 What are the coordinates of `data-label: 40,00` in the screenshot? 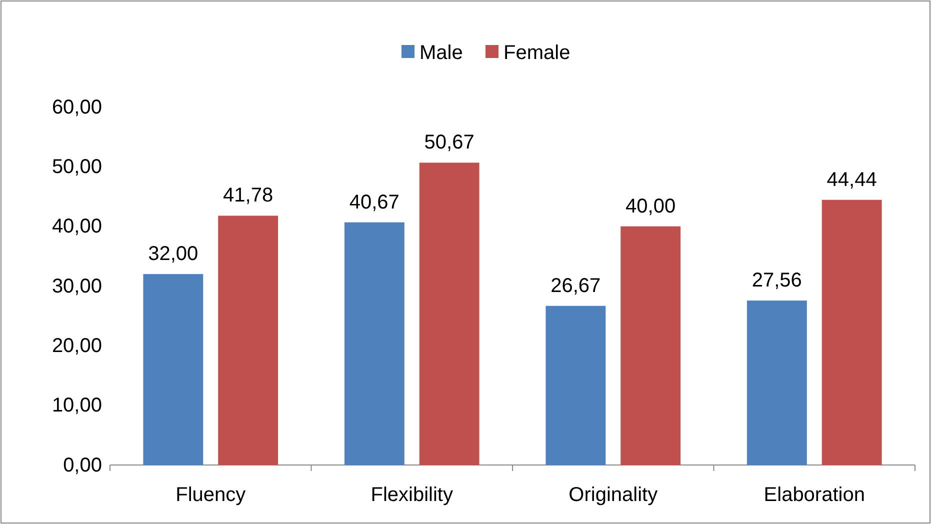 It's located at (651, 206).